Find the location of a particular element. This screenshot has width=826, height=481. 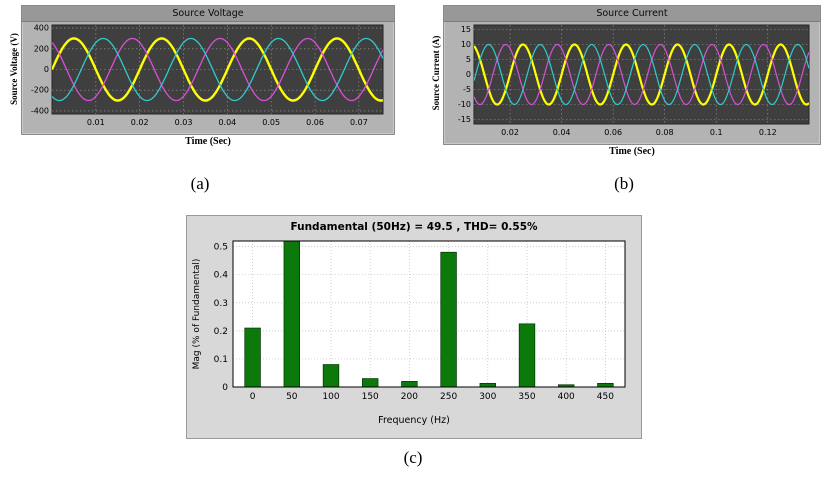

bar-0hz is located at coordinates (252, 357).